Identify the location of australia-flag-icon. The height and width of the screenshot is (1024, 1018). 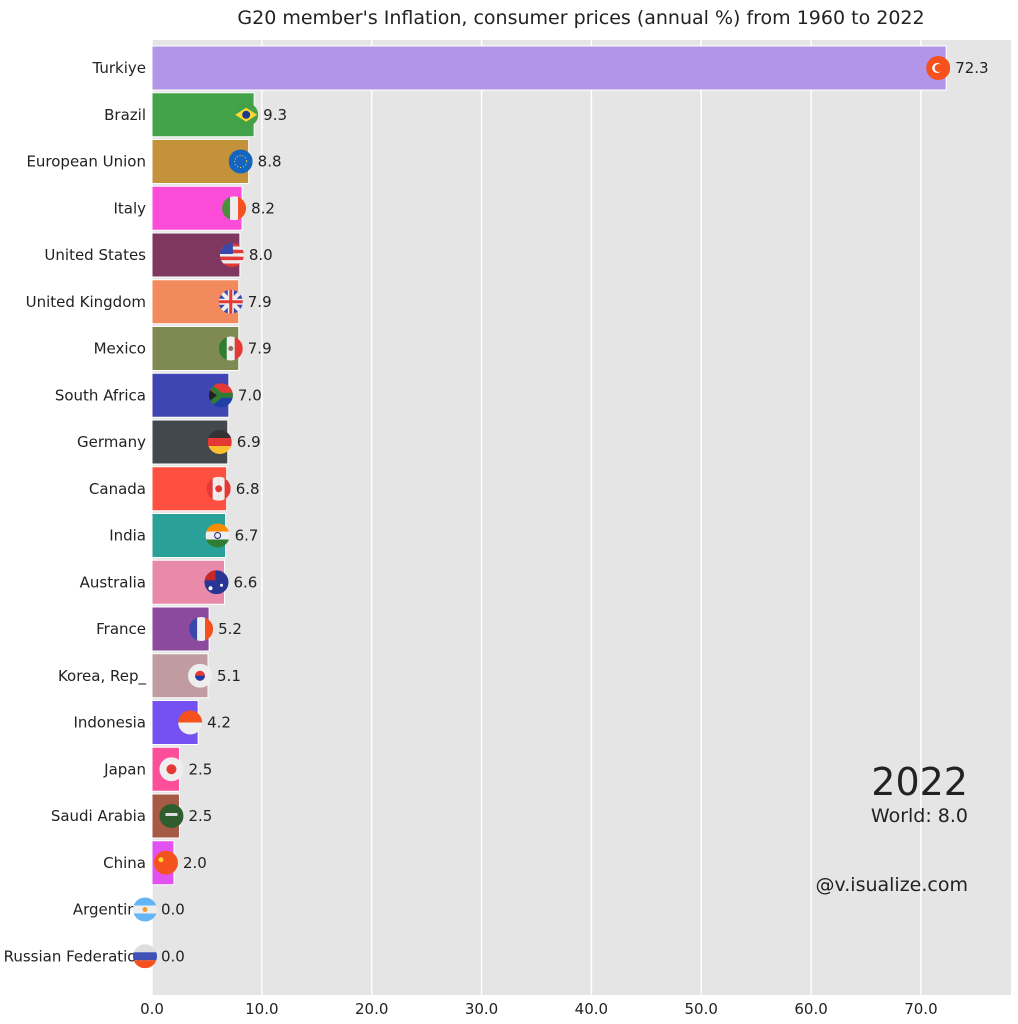
(216, 582).